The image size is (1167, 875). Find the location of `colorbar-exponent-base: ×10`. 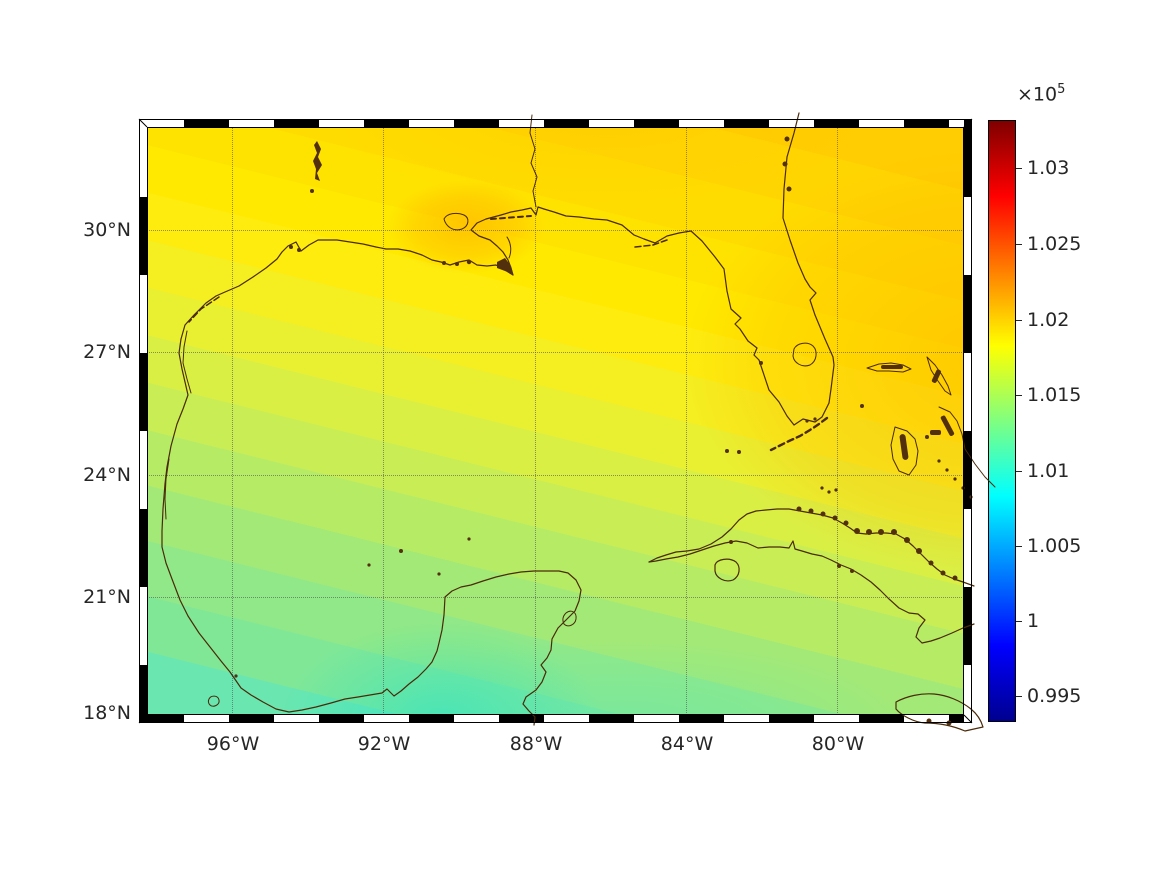

colorbar-exponent-base: ×10 is located at coordinates (1037, 94).